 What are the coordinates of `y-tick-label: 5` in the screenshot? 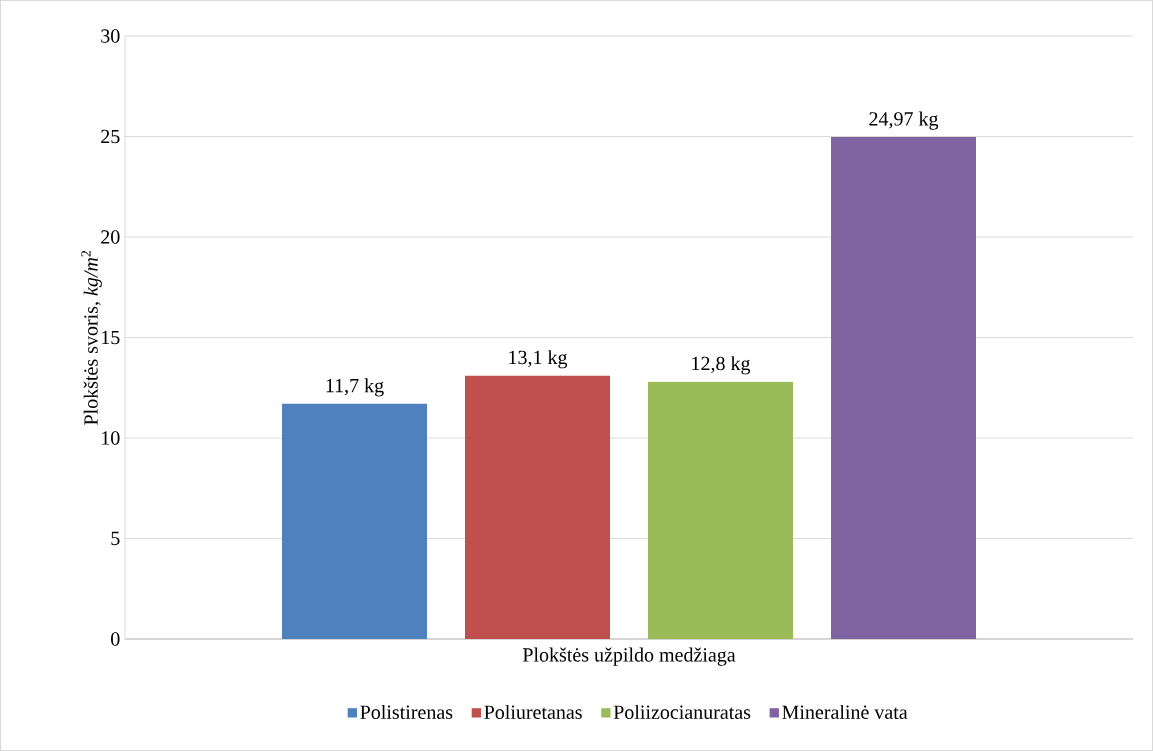 It's located at (115, 538).